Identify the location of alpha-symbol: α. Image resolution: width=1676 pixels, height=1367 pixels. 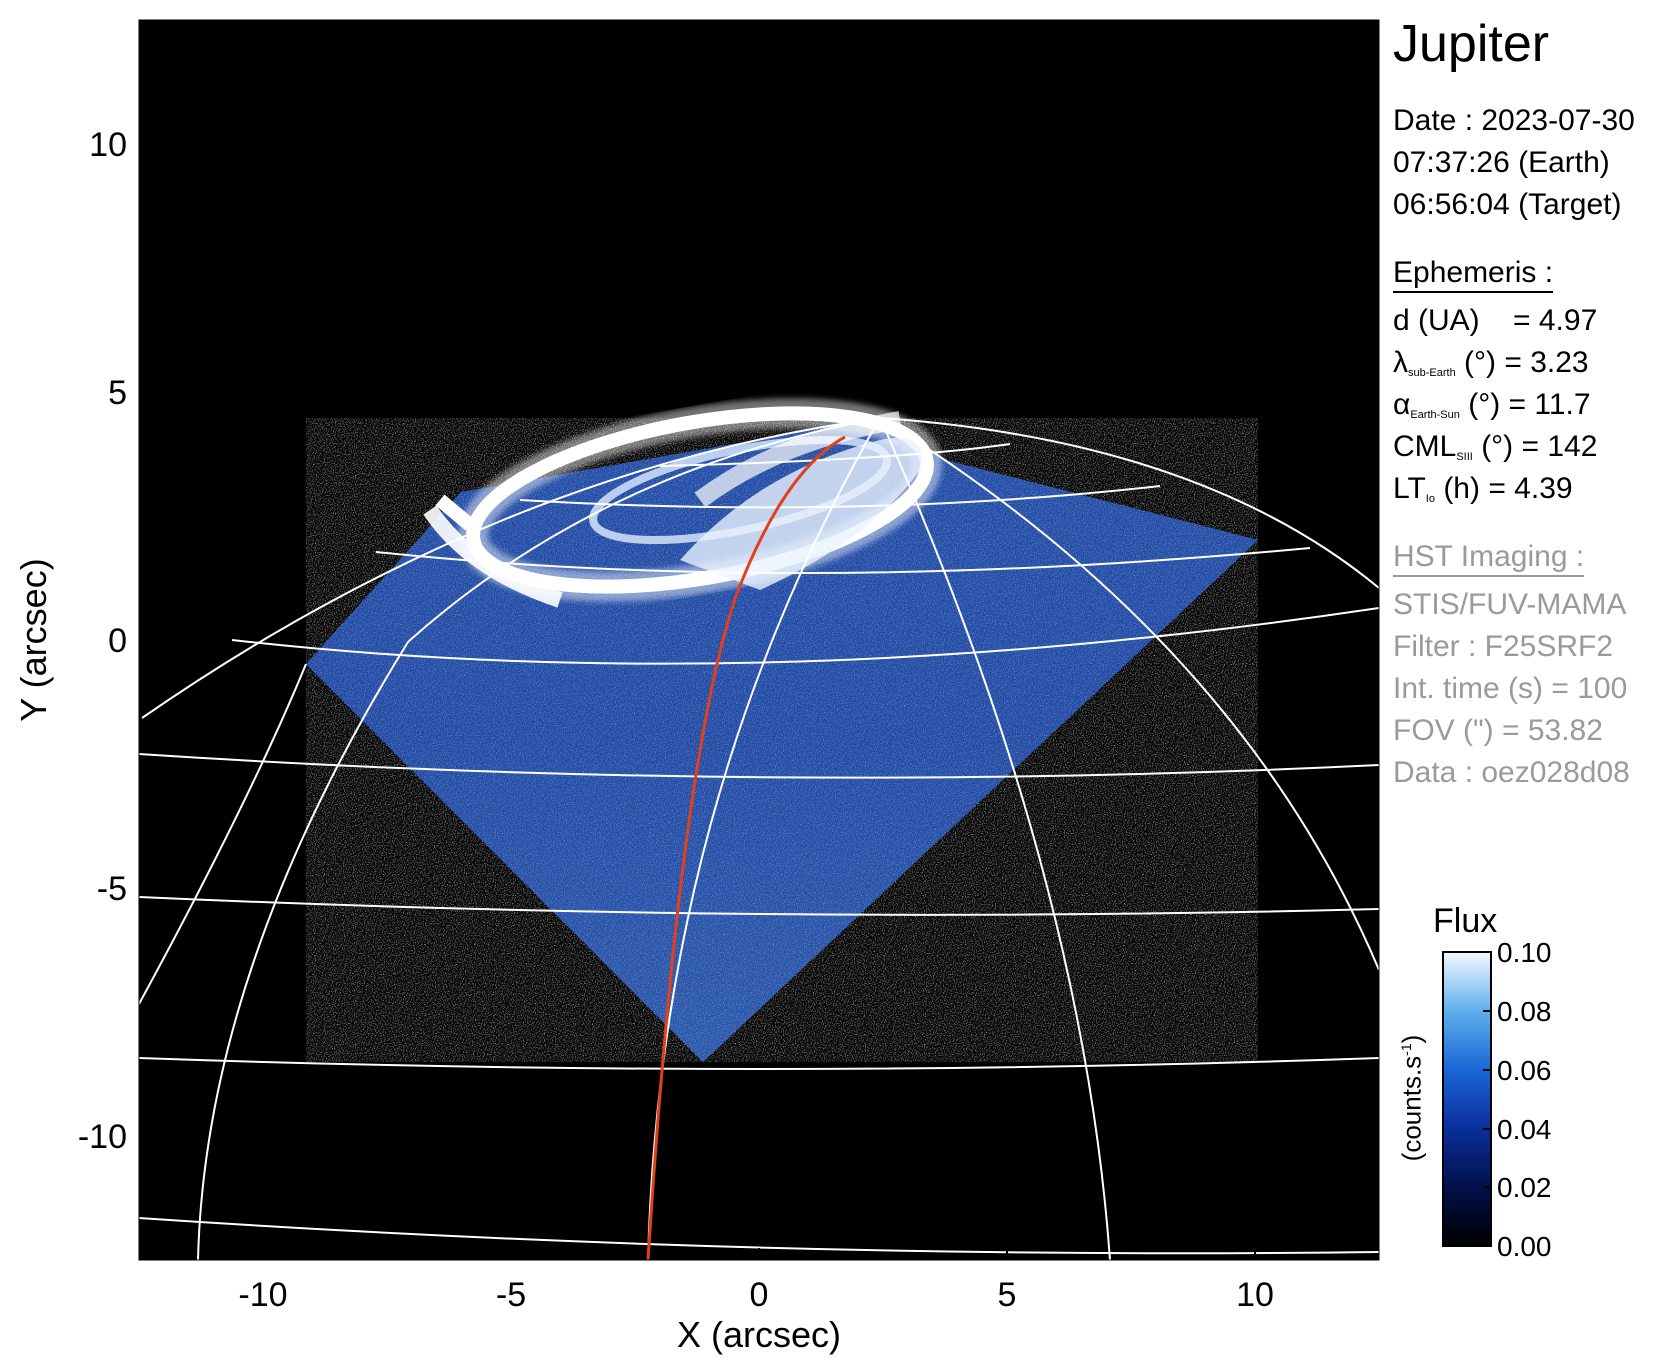
(1402, 404).